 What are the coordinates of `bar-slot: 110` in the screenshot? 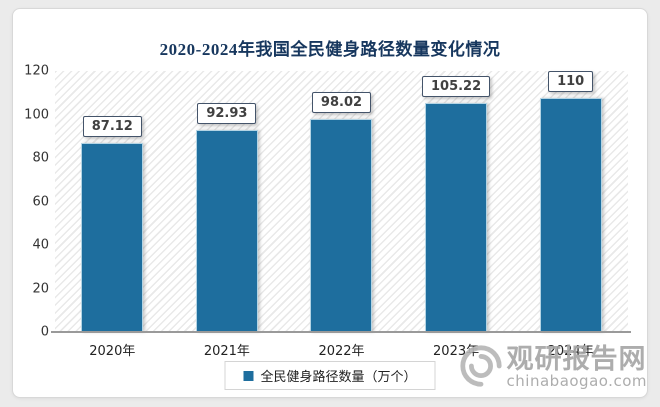 It's located at (570, 201).